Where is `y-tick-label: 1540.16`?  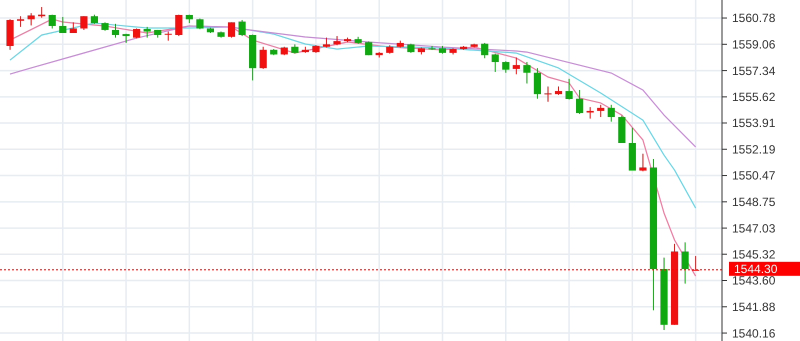 y-tick-label: 1540.16 is located at coordinates (754, 333).